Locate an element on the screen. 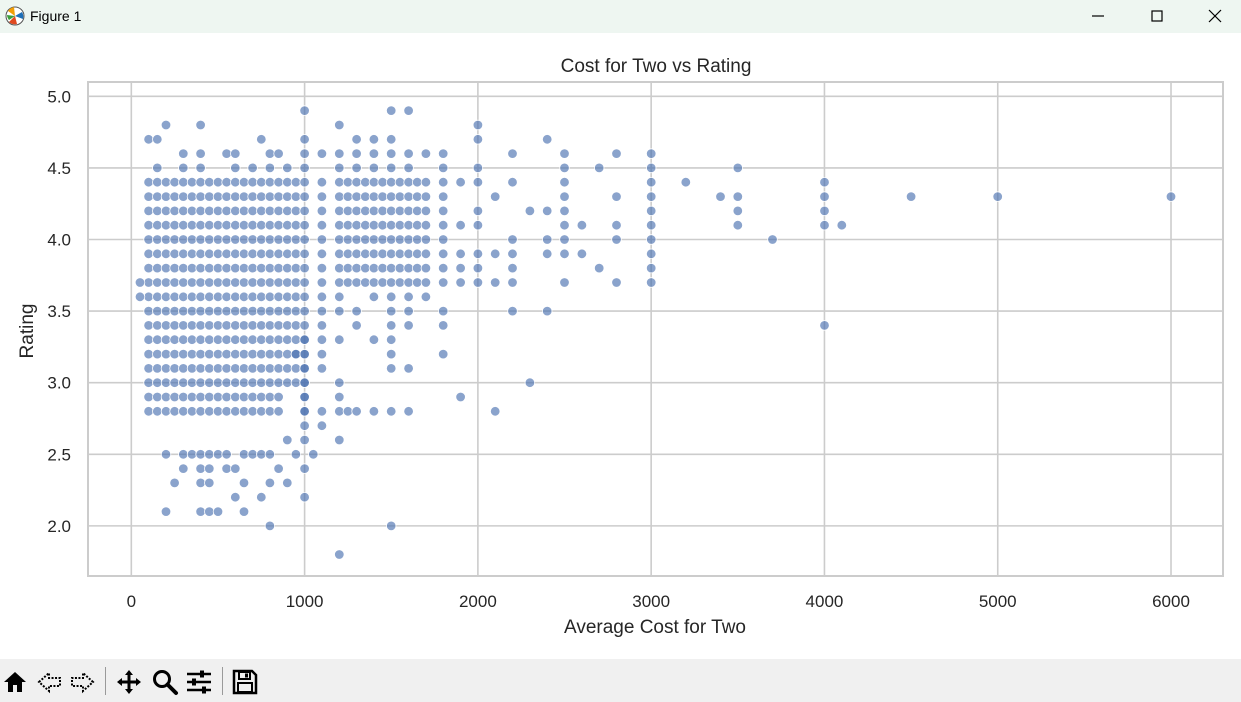 This screenshot has height=702, width=1241. minimize-button is located at coordinates (1098, 16).